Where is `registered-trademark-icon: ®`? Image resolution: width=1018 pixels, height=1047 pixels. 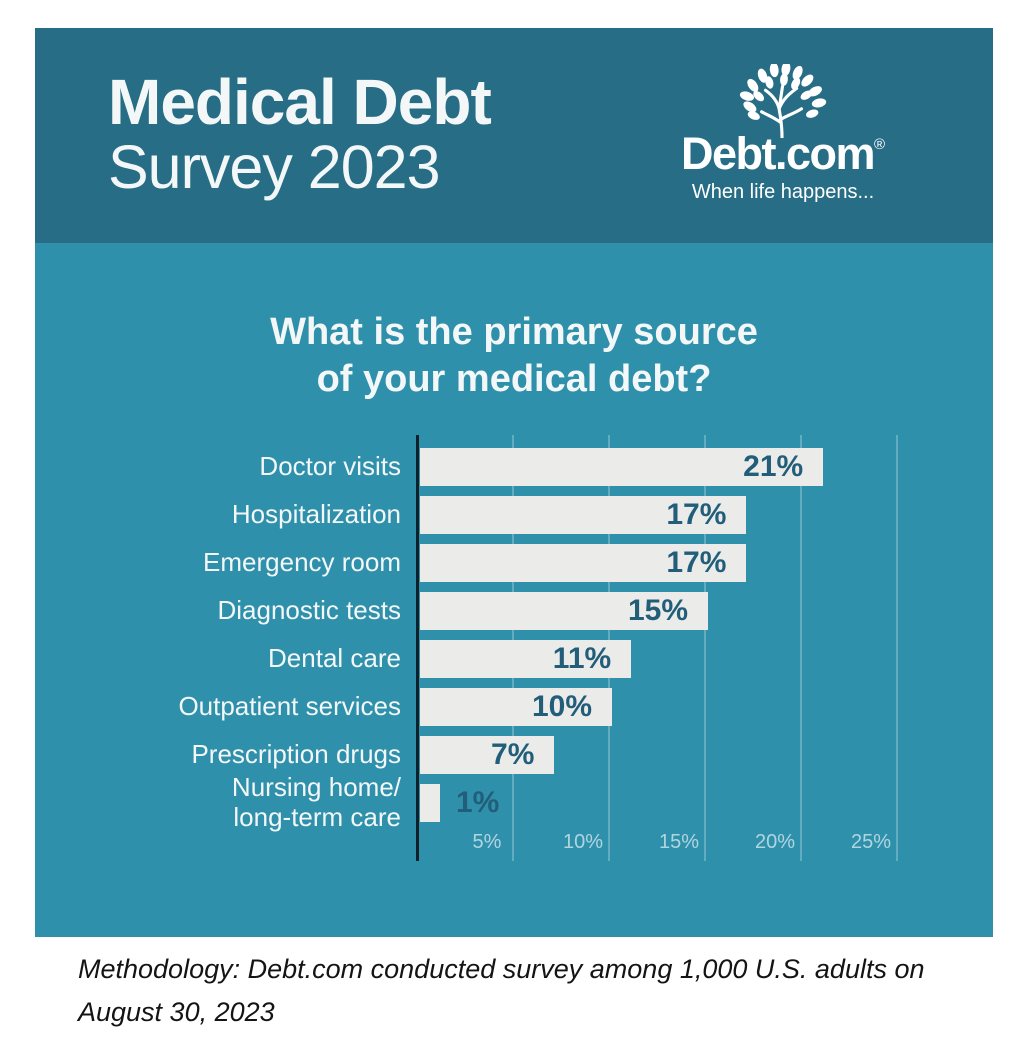
registered-trademark-icon: ® is located at coordinates (879, 144).